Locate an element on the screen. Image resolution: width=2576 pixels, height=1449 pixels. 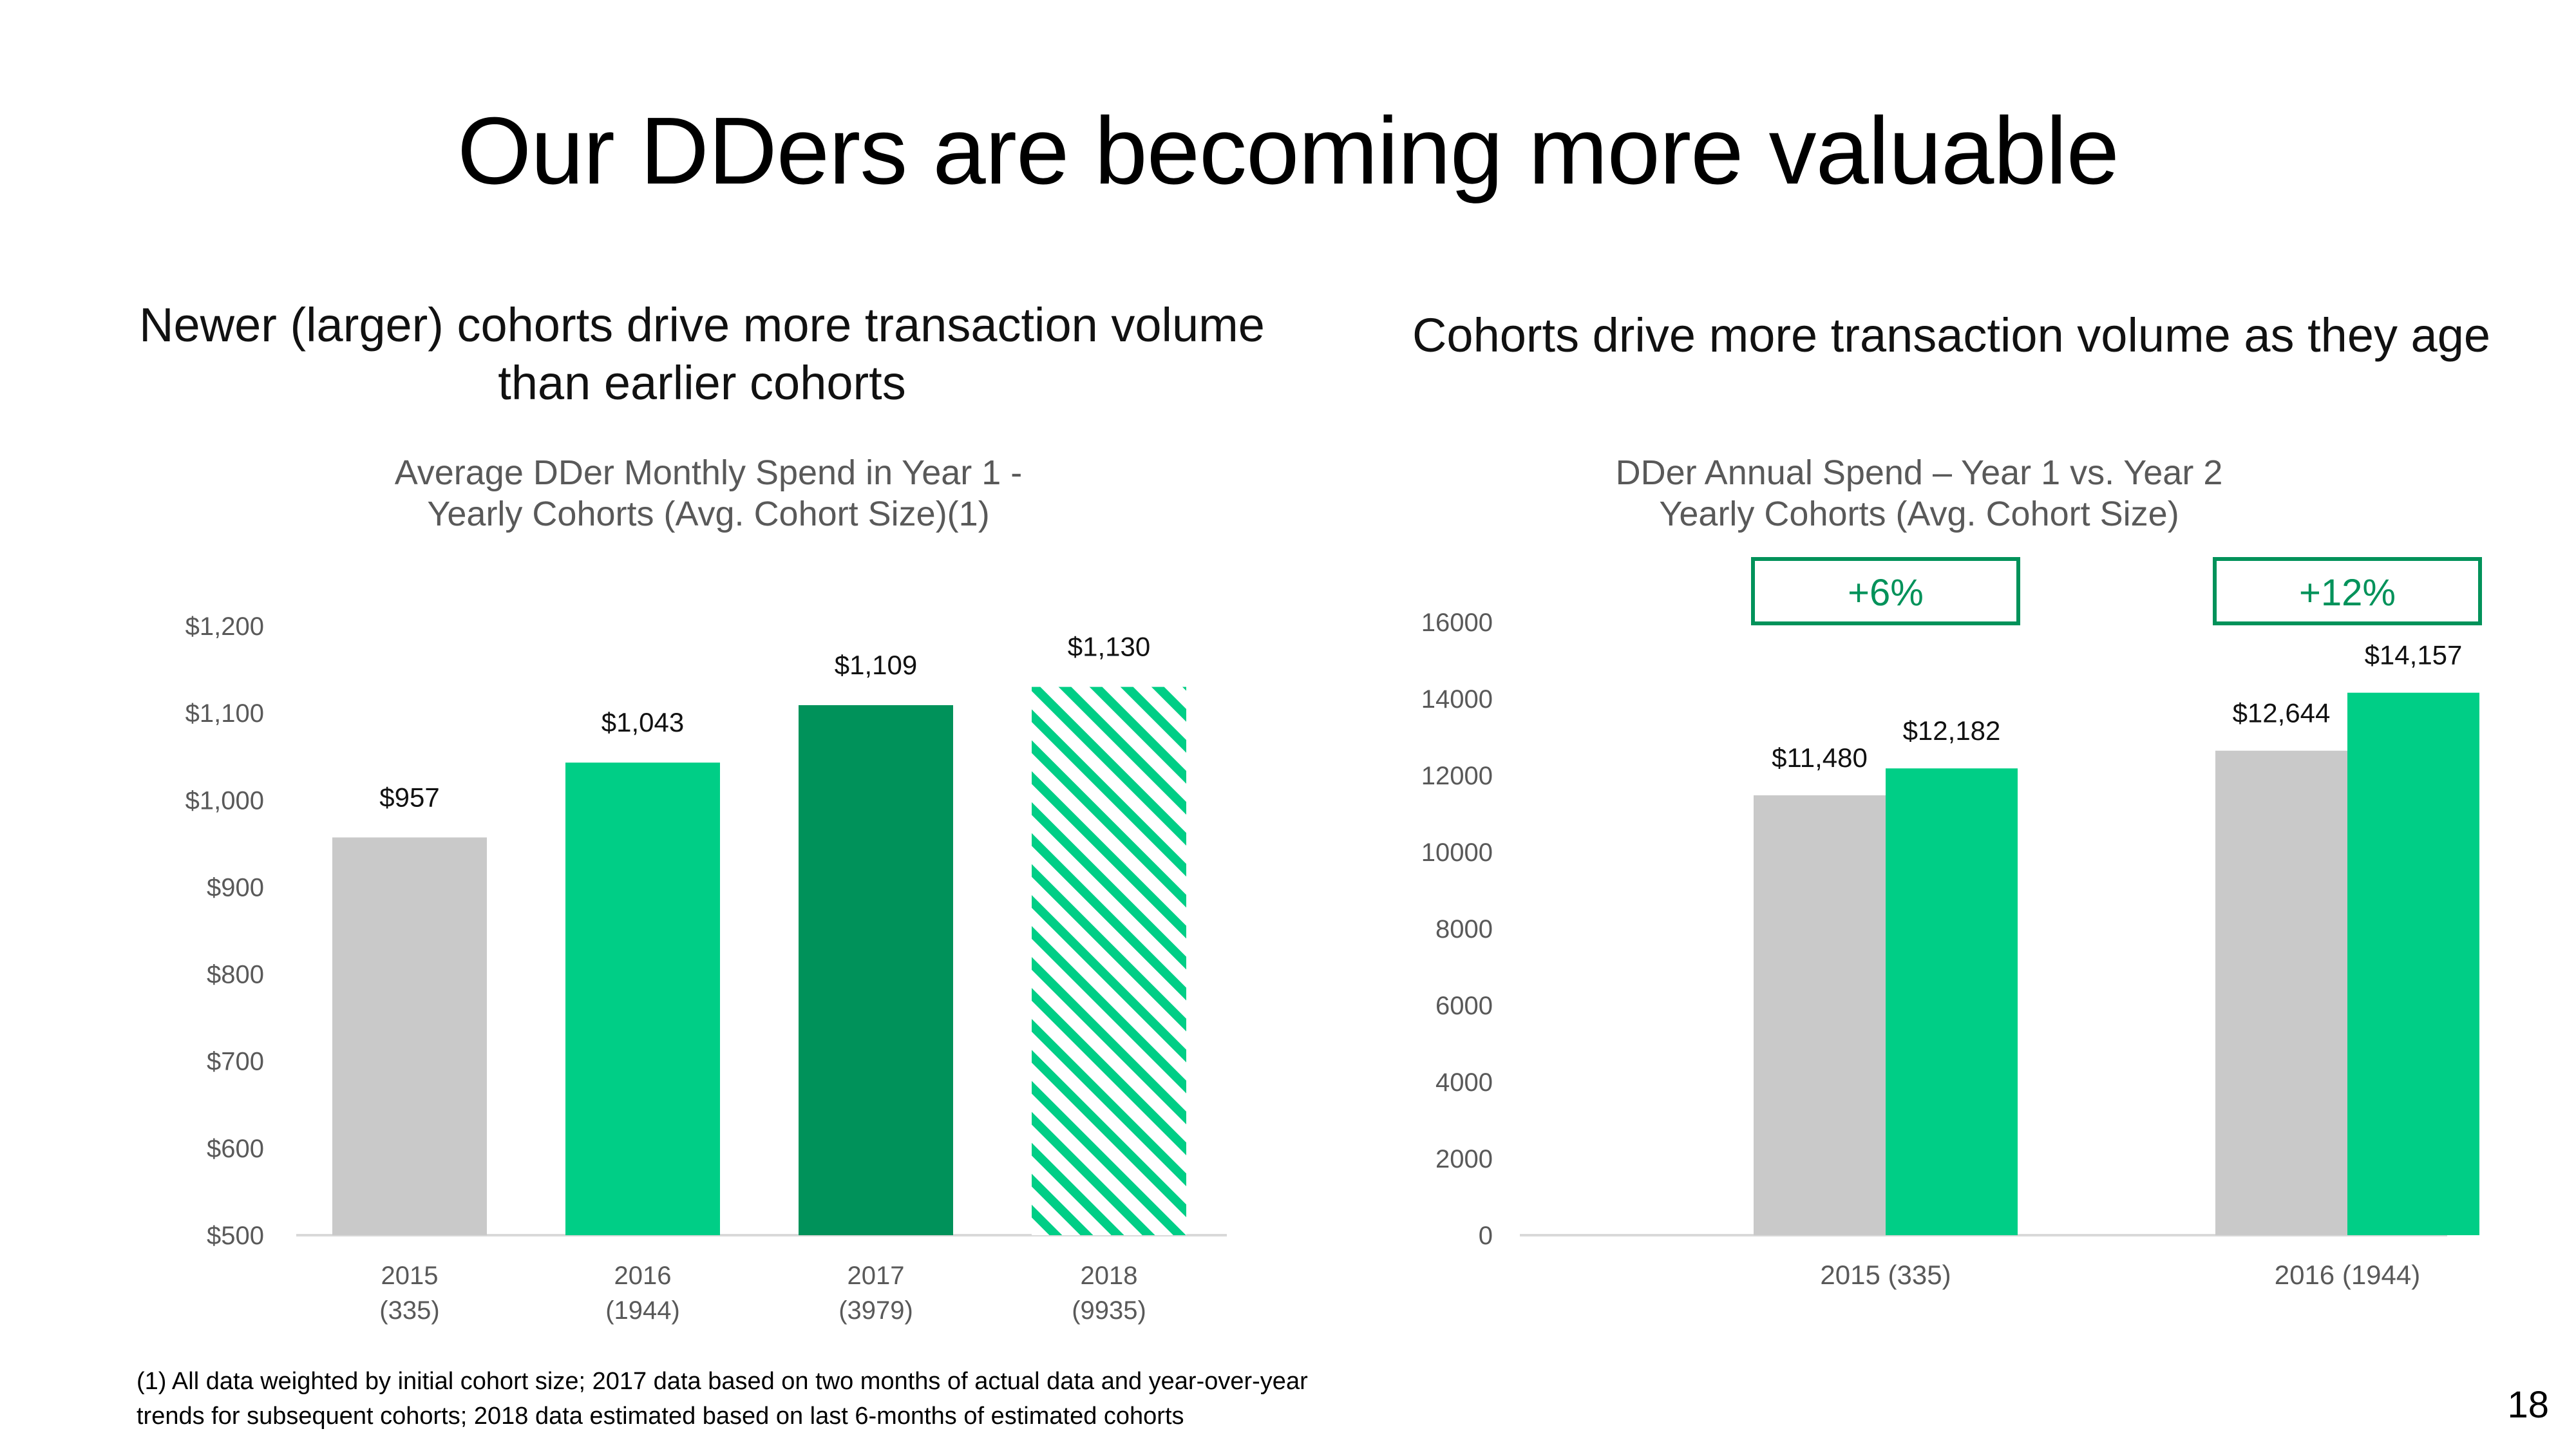
right-bar-data-label: $12,644 is located at coordinates (2282, 713).